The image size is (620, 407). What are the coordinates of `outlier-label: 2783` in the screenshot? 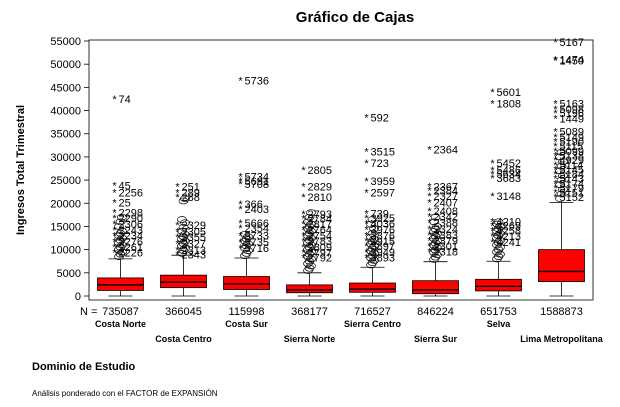 It's located at (320, 242).